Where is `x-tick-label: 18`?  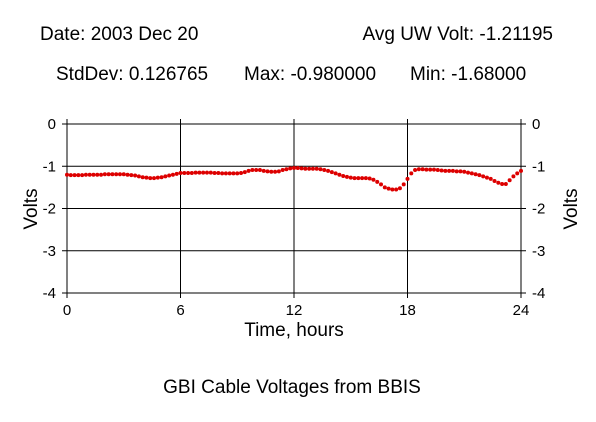
x-tick-label: 18 is located at coordinates (407, 310).